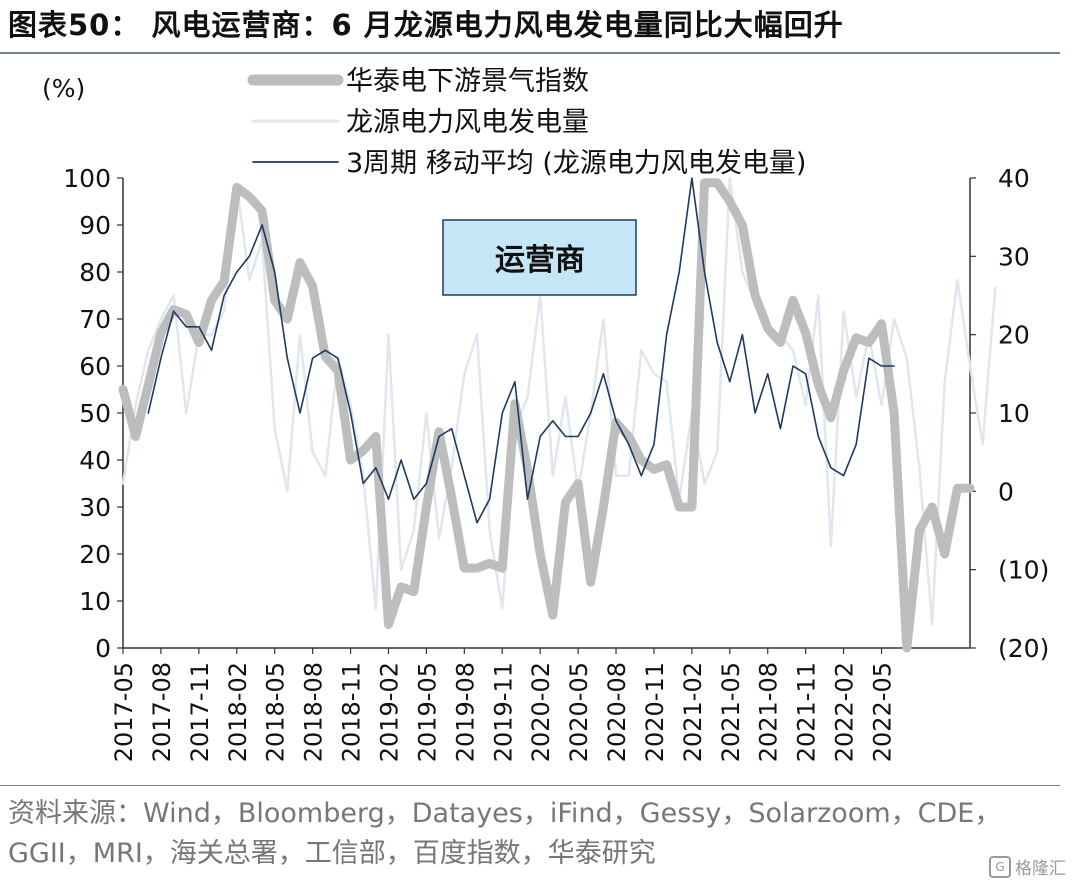 The width and height of the screenshot is (1080, 889). Describe the element at coordinates (883, 712) in the screenshot. I see `x-tick-label: 2022-05` at that location.